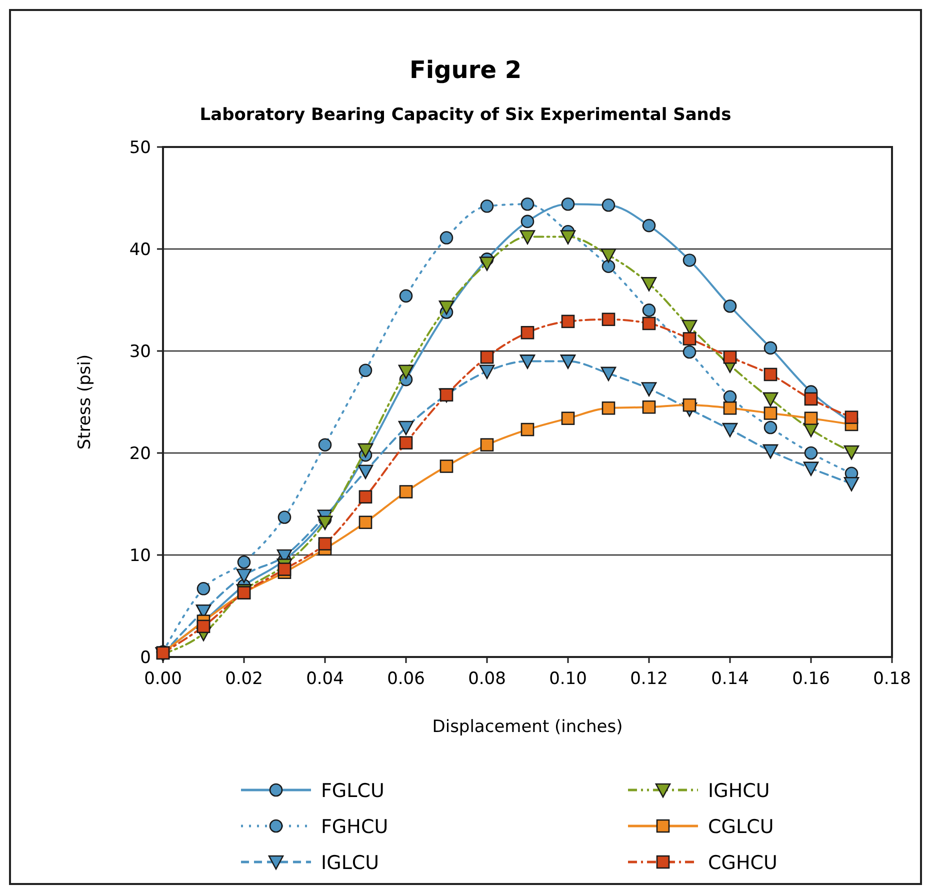 The height and width of the screenshot is (894, 931). What do you see at coordinates (85, 402) in the screenshot?
I see `y-axis-title: Stress (psi)` at bounding box center [85, 402].